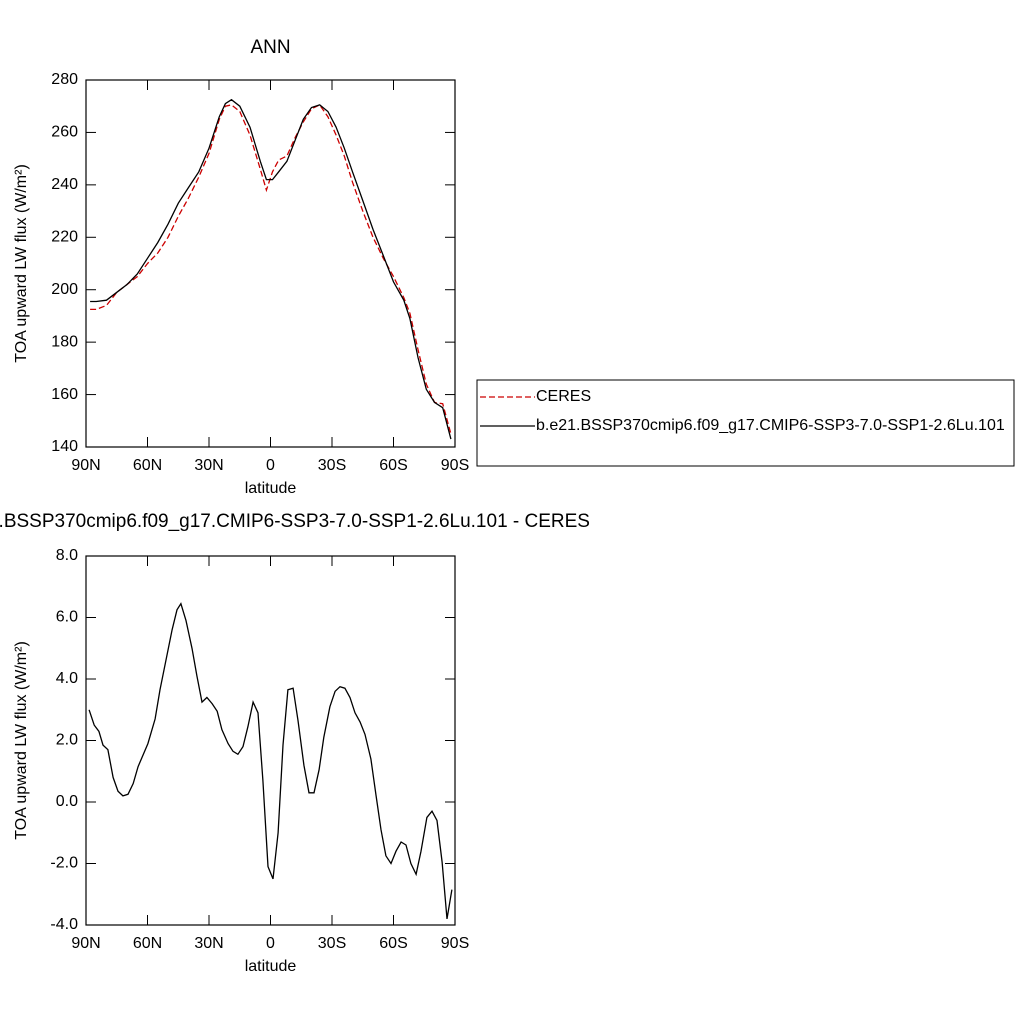  Describe the element at coordinates (67, 678) in the screenshot. I see `y-tick-label: 4.0` at that location.